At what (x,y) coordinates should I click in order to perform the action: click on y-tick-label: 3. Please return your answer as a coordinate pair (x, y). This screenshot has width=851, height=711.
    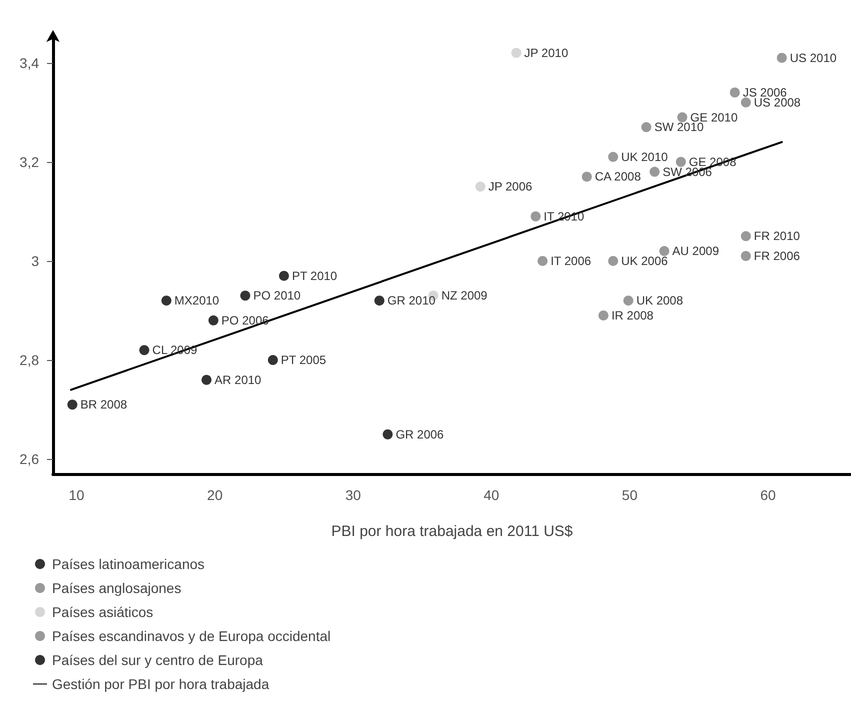
    Looking at the image, I should click on (35, 260).